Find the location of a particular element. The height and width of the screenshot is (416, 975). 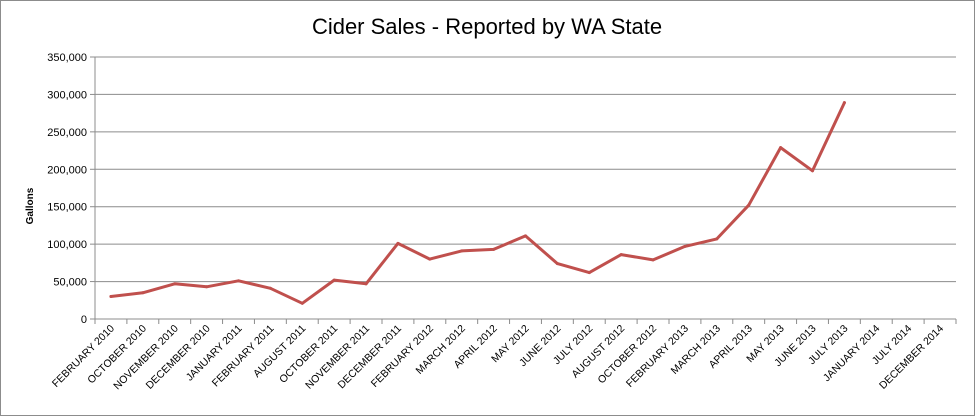

y-tick-label: 50,000 is located at coordinates (70, 283).